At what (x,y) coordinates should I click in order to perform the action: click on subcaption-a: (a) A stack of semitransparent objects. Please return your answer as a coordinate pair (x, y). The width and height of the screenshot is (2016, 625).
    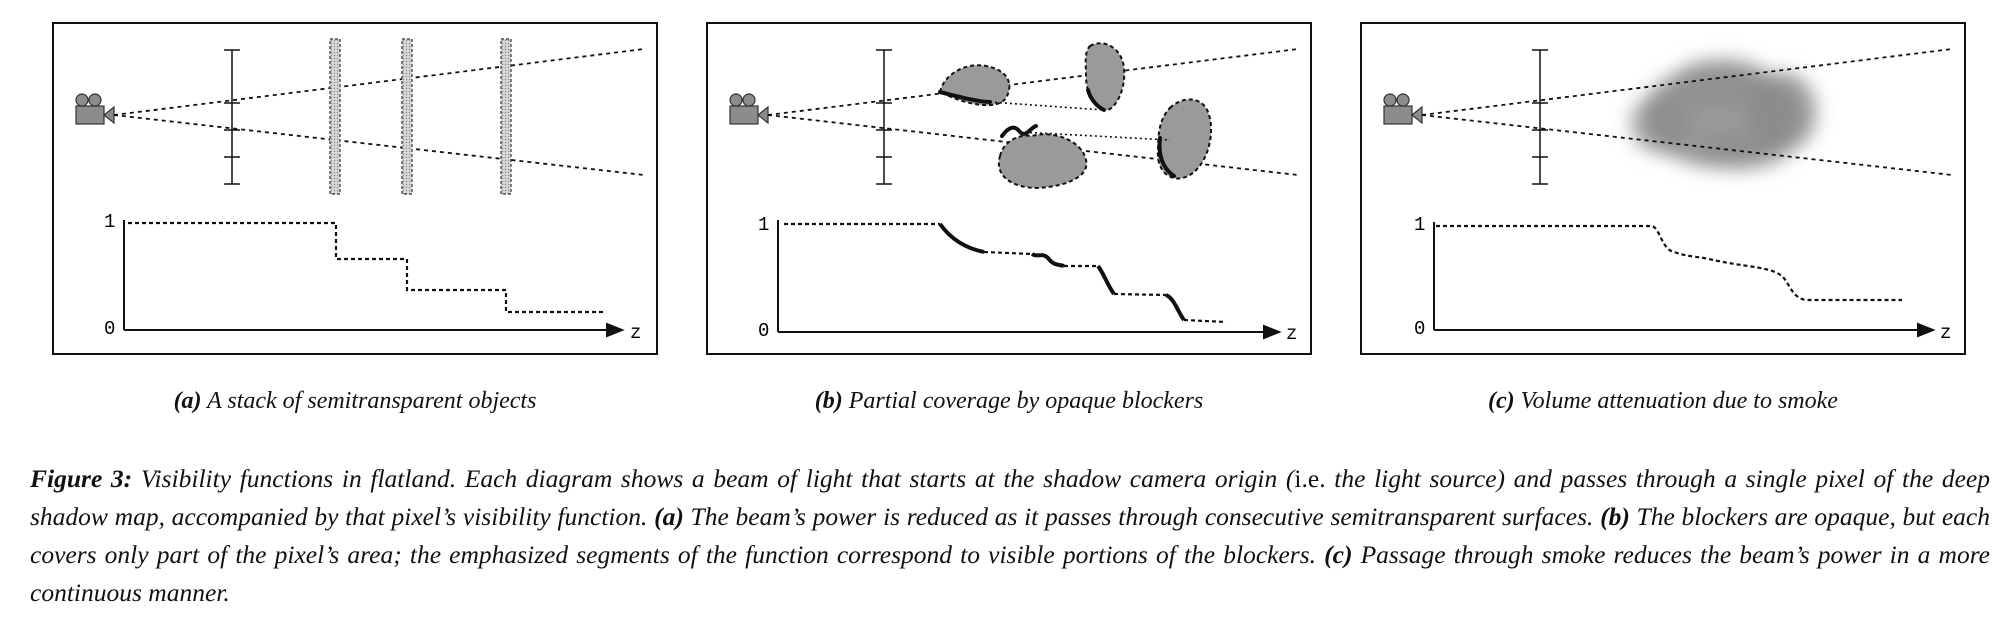
    Looking at the image, I should click on (355, 401).